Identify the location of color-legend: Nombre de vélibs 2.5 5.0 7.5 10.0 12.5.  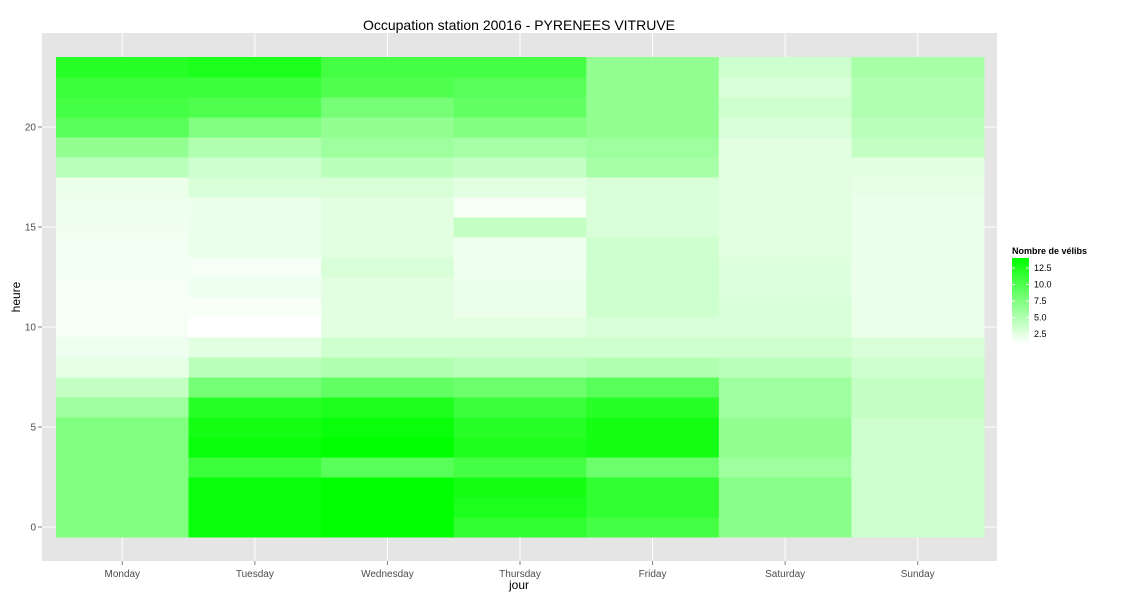
(1049, 295).